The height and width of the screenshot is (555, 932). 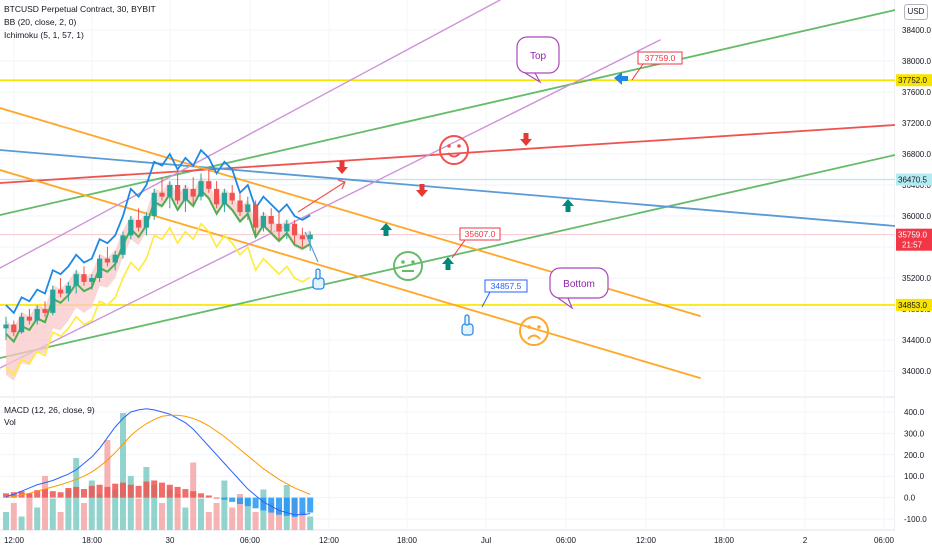 What do you see at coordinates (912, 245) in the screenshot?
I see `price-badge-countdown: 21:57` at bounding box center [912, 245].